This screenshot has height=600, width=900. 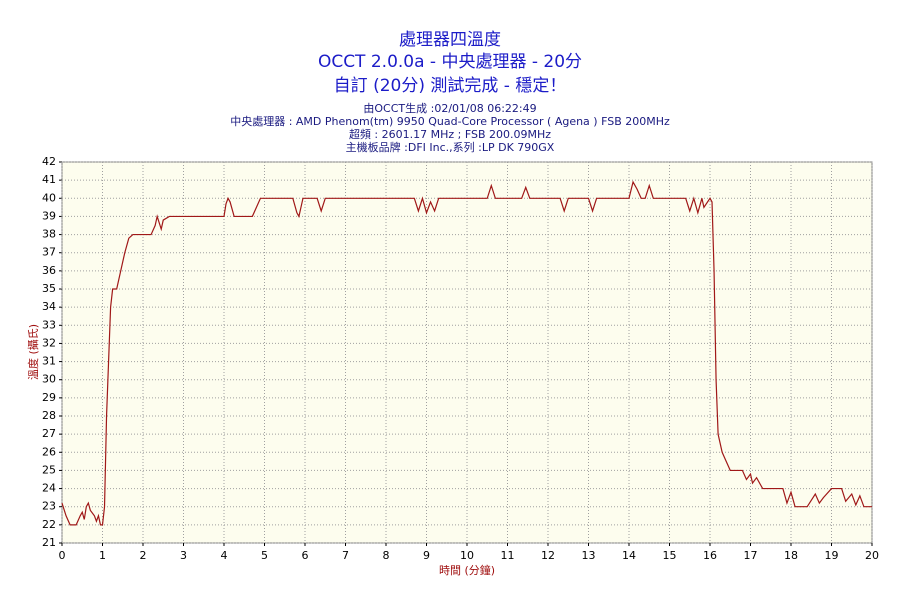 What do you see at coordinates (49, 451) in the screenshot?
I see `y-tick-label: 26` at bounding box center [49, 451].